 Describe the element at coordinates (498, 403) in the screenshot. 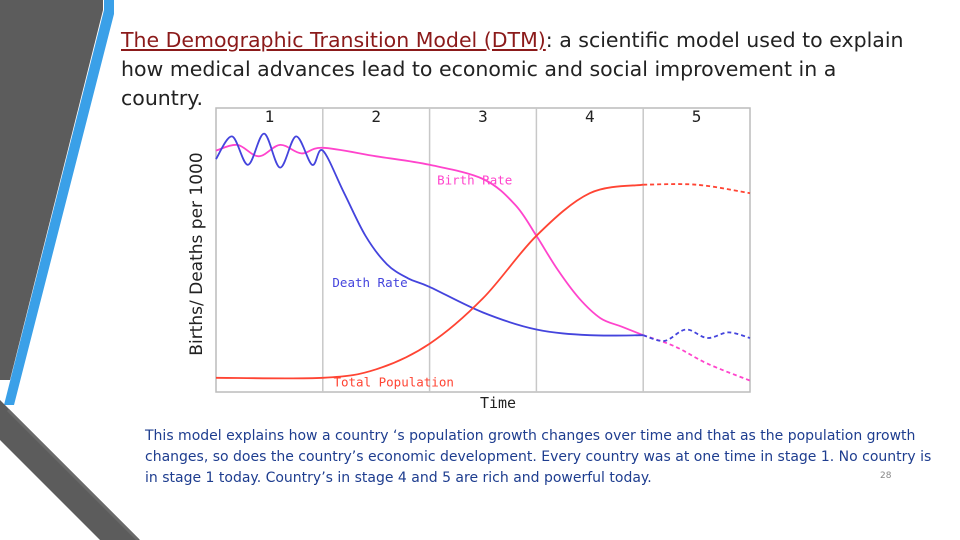

I see `x-axis-label: Time` at that location.